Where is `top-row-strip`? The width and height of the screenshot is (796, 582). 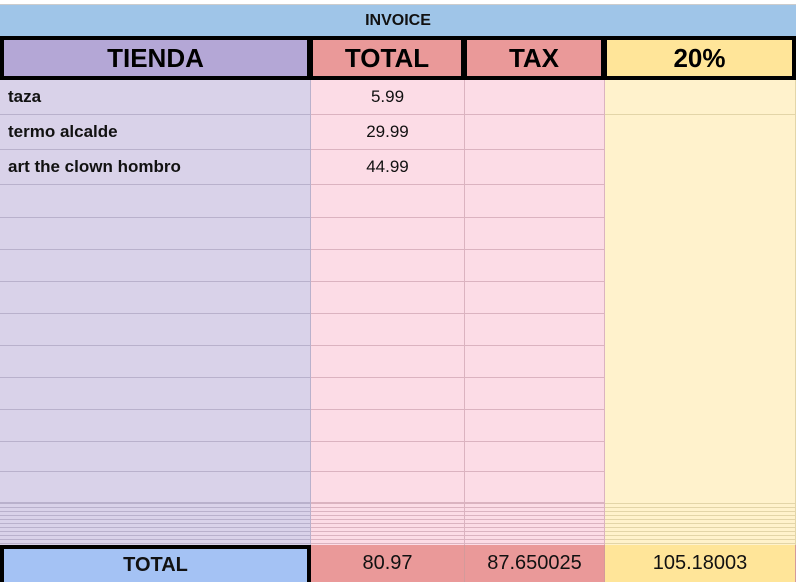
top-row-strip is located at coordinates (398, 2).